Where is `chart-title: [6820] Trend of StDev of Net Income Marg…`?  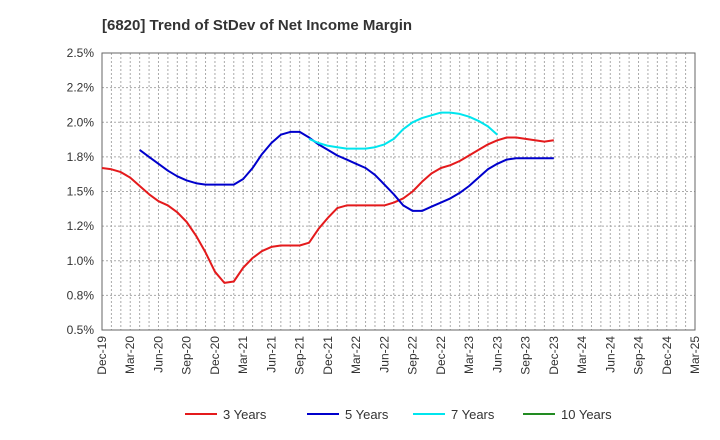
chart-title: [6820] Trend of StDev of Net Income Marg… is located at coordinates (257, 25).